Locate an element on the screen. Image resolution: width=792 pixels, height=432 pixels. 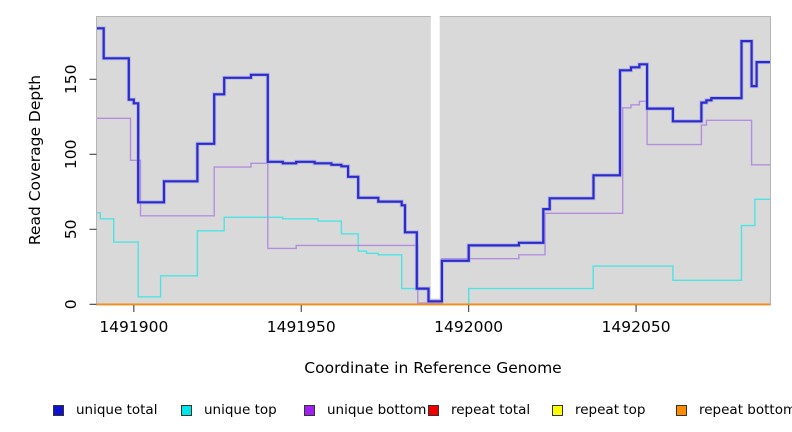
legend-item-unique-bottom: unique bottom is located at coordinates (365, 410).